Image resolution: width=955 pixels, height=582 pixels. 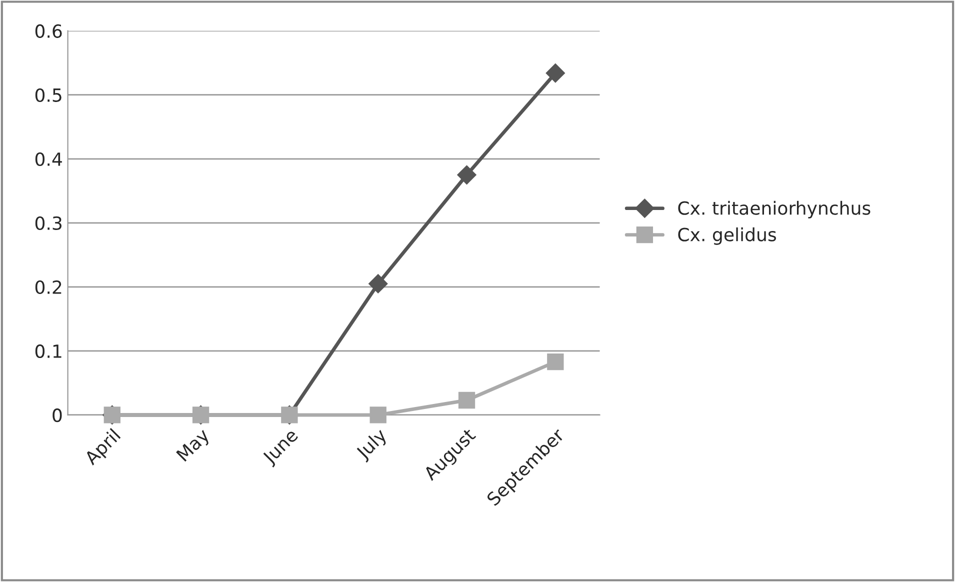 What do you see at coordinates (48, 159) in the screenshot?
I see `y-tick-label: 0.4` at bounding box center [48, 159].